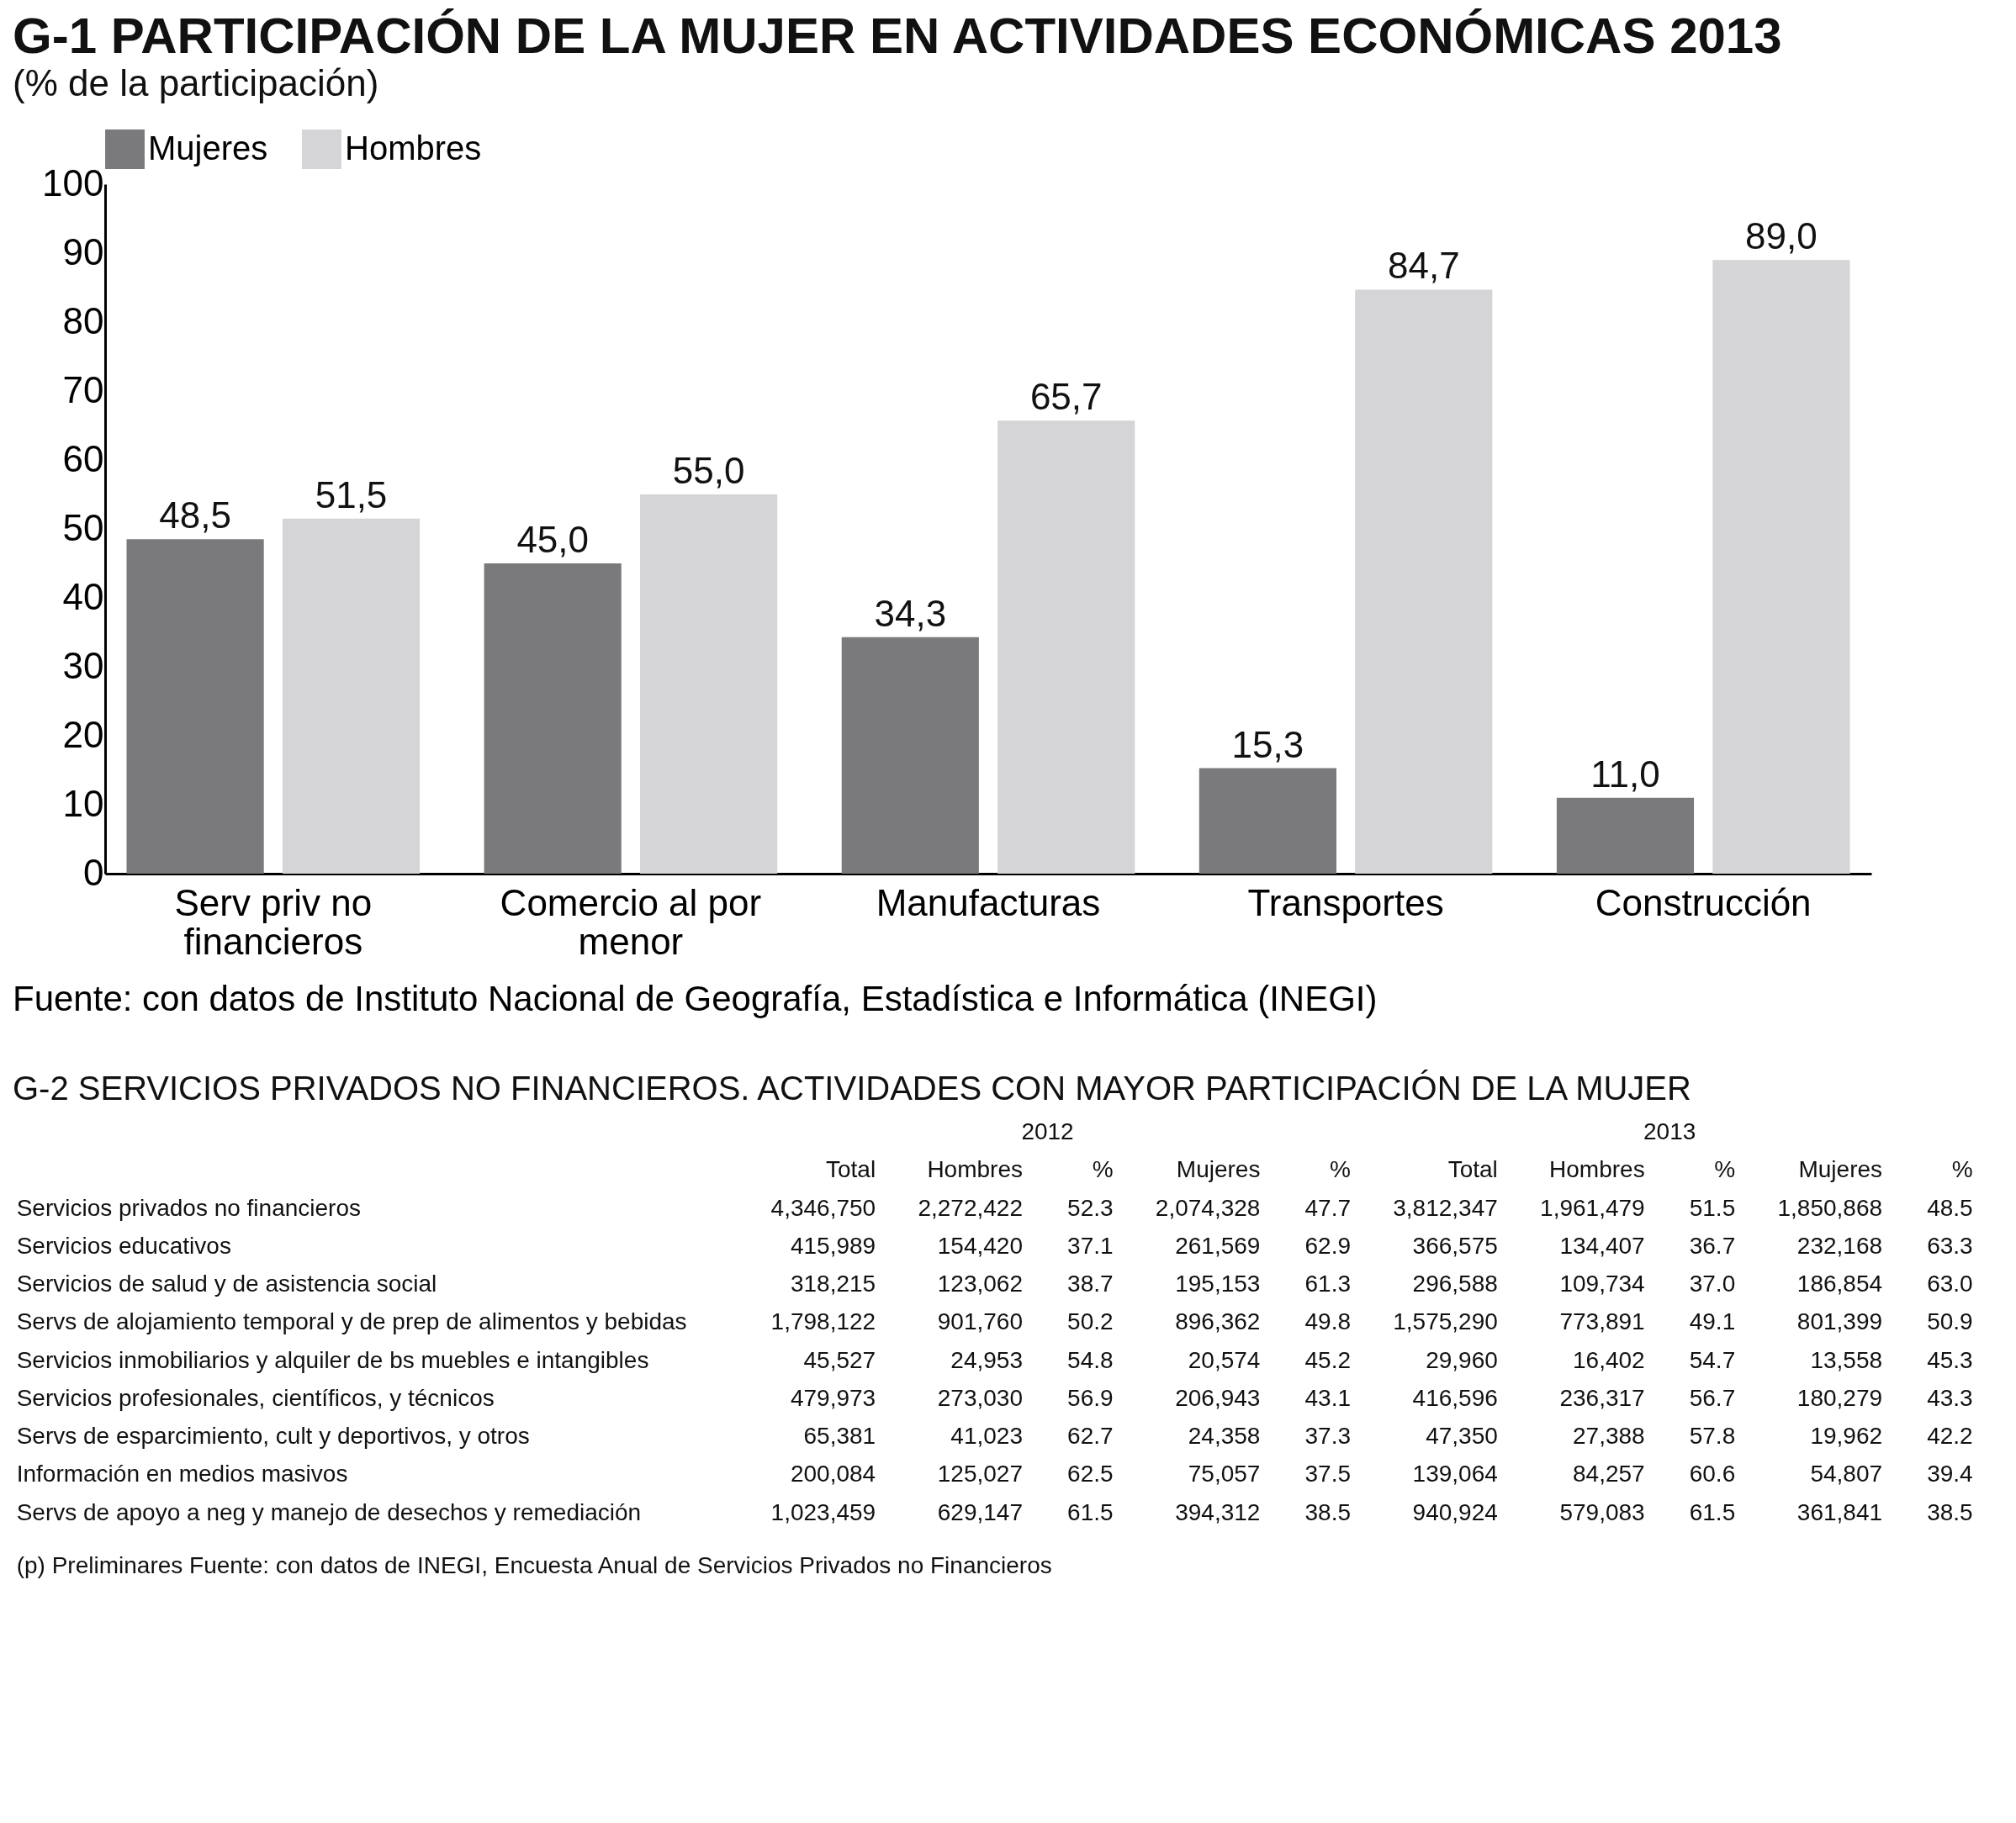 This screenshot has height=1823, width=2016. Describe the element at coordinates (1830, 1207) in the screenshot. I see `text: 1,850,868` at that location.